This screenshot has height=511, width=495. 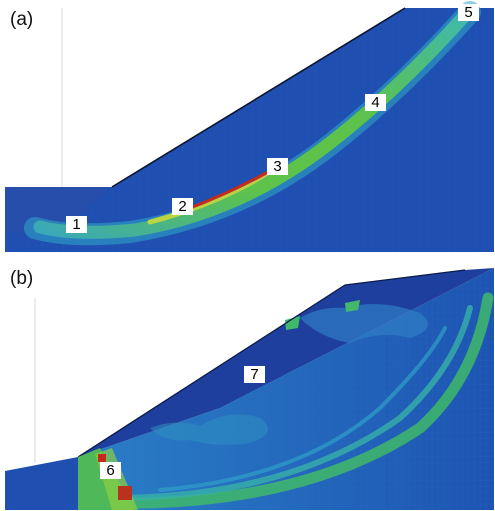 What do you see at coordinates (226, 191) in the screenshot?
I see `shear-band-red` at bounding box center [226, 191].